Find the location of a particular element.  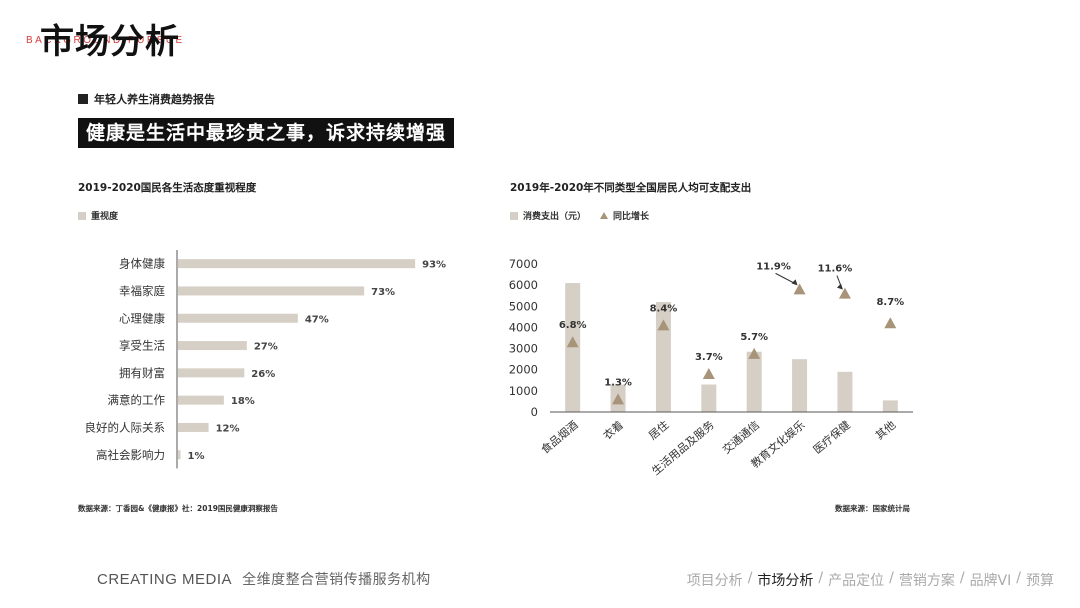

report-tag-label: 年轻人养生消费趋势报告 is located at coordinates (154, 99).